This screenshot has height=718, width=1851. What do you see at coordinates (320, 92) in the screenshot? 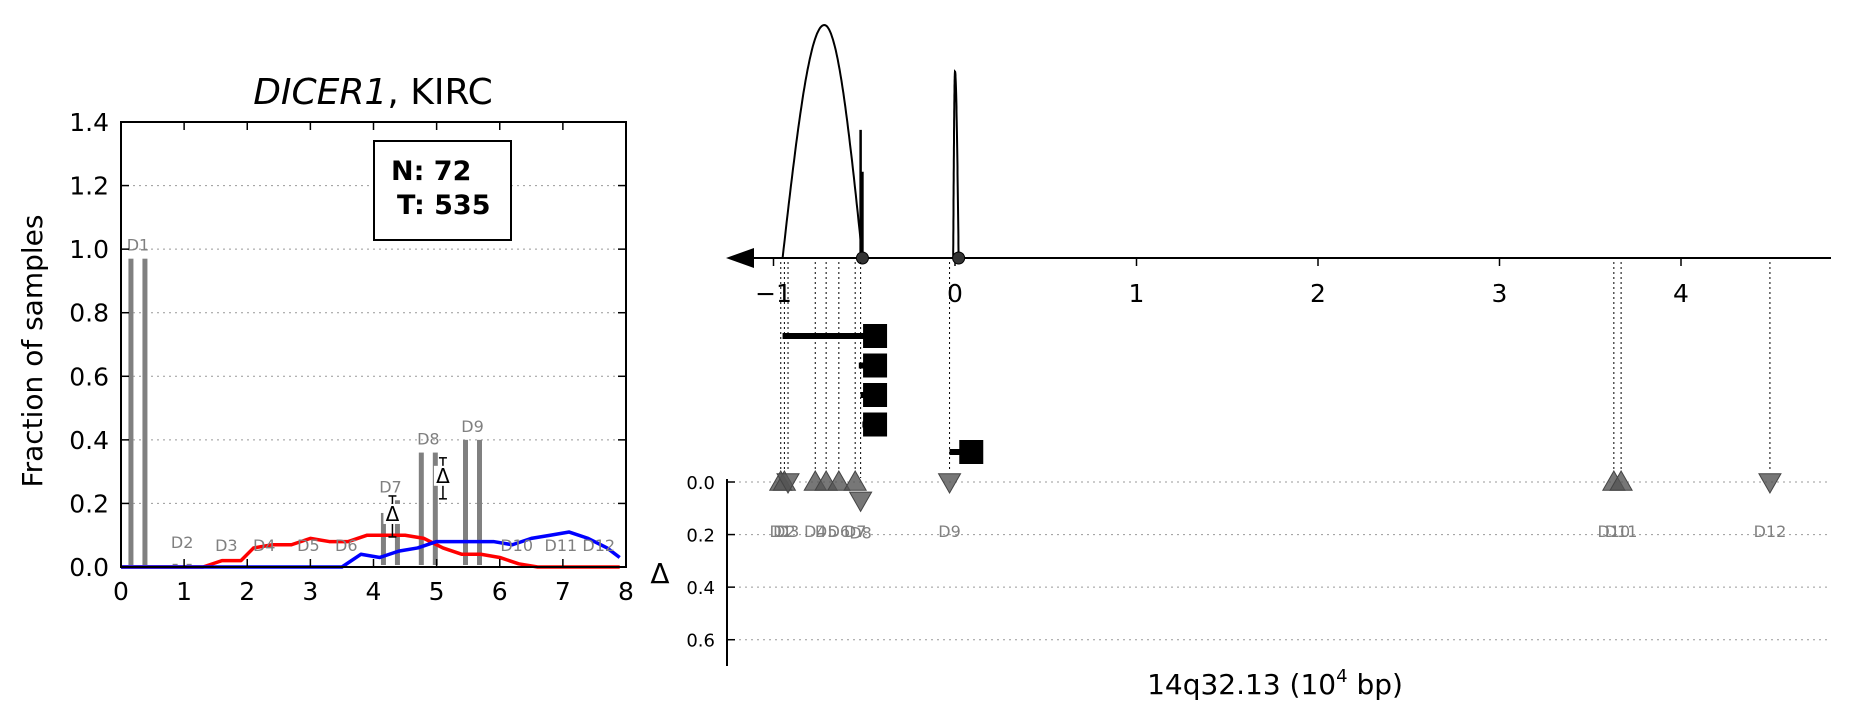
I see `title-gene: DICER1` at bounding box center [320, 92].